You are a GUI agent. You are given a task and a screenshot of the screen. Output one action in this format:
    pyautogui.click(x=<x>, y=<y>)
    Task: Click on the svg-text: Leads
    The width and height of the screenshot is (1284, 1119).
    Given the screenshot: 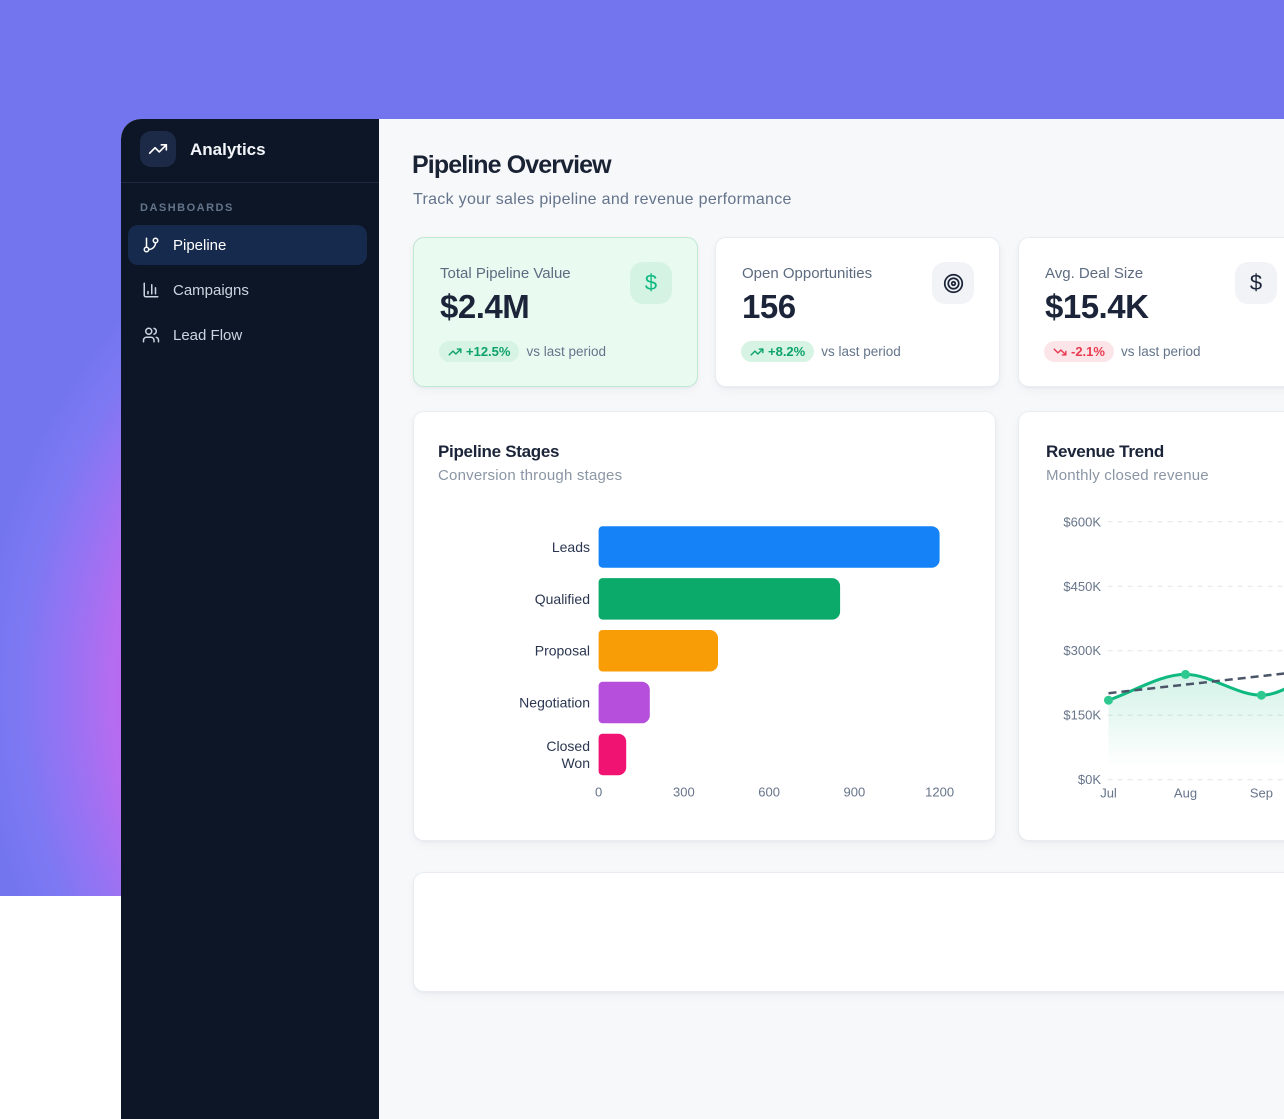 What is the action you would take?
    pyautogui.click(x=571, y=547)
    